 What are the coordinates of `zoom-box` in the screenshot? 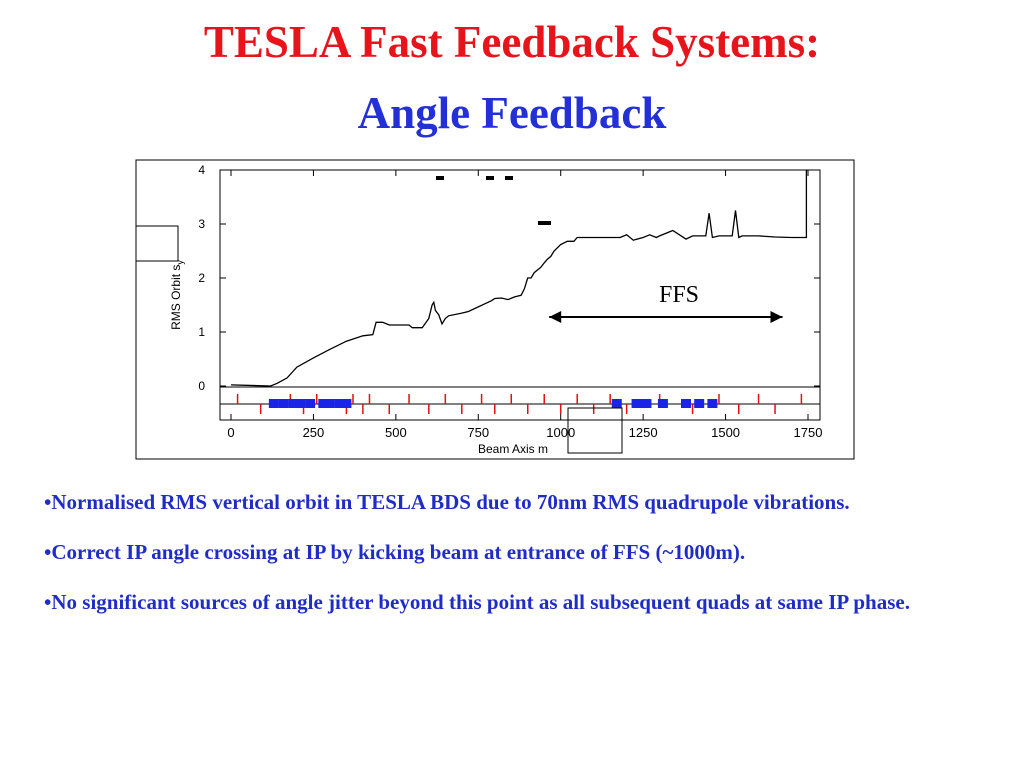 It's located at (595, 430).